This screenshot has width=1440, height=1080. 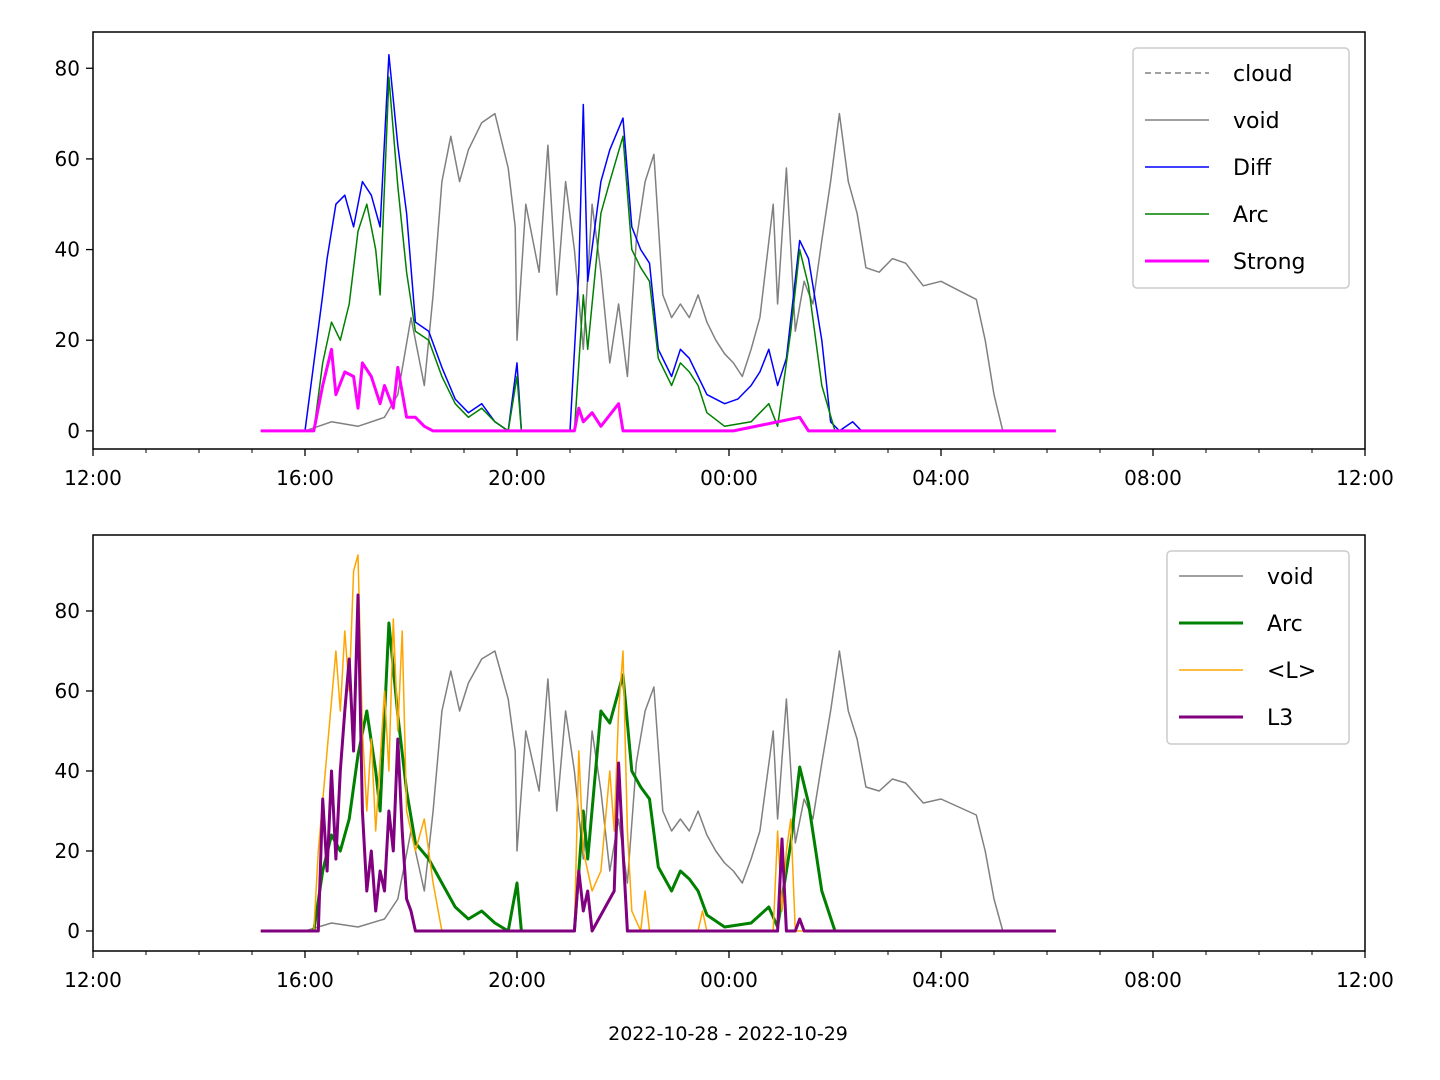 I want to click on legend-label: Diff, so click(x=1252, y=168).